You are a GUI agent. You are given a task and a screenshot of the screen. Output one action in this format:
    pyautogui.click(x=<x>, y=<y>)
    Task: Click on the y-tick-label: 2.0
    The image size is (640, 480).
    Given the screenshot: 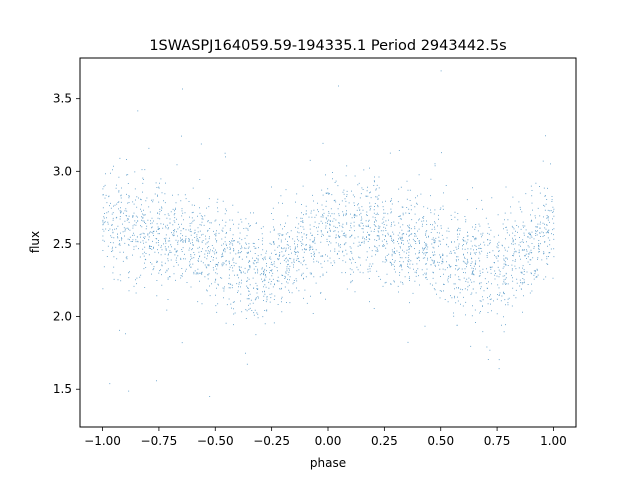 What is the action you would take?
    pyautogui.click(x=62, y=317)
    